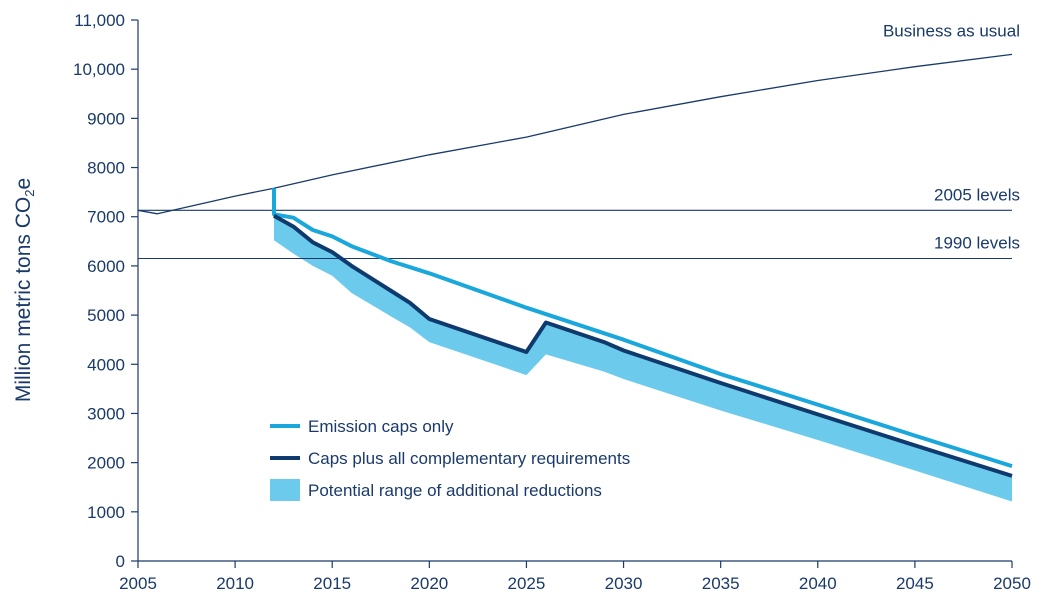 This screenshot has height=598, width=1047. I want to click on y-tick-label: 7000, so click(106, 217).